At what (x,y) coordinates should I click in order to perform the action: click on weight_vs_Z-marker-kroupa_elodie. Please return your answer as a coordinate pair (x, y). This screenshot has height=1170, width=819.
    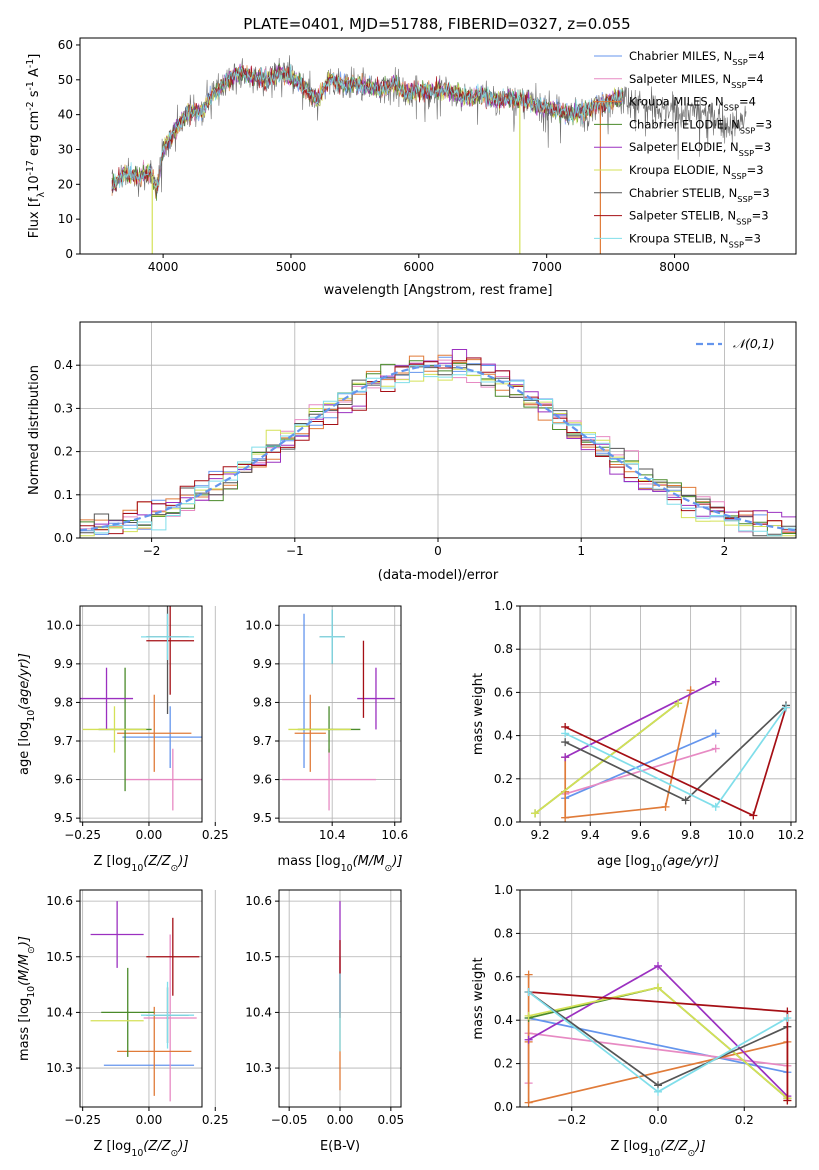
    Looking at the image, I should click on (528, 1015).